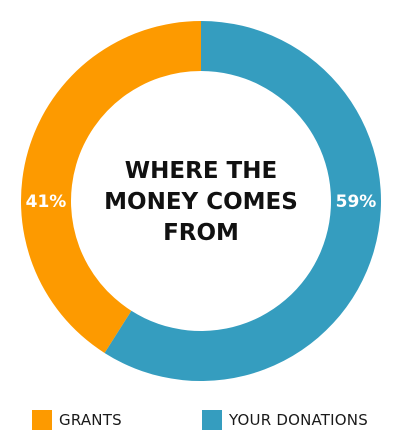  What do you see at coordinates (212, 420) in the screenshot?
I see `legend-swatch-your-donations` at bounding box center [212, 420].